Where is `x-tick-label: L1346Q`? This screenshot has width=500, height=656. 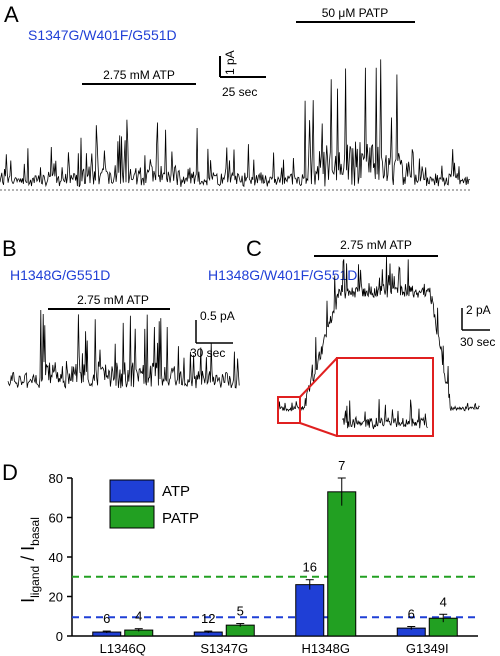 x-tick-label: L1346Q is located at coordinates (123, 648).